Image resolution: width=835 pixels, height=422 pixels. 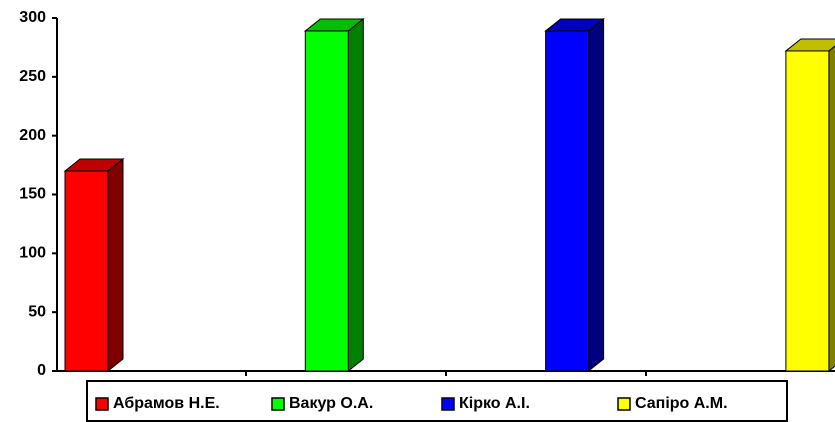 I want to click on y-tick-label: 200, so click(x=32, y=135).